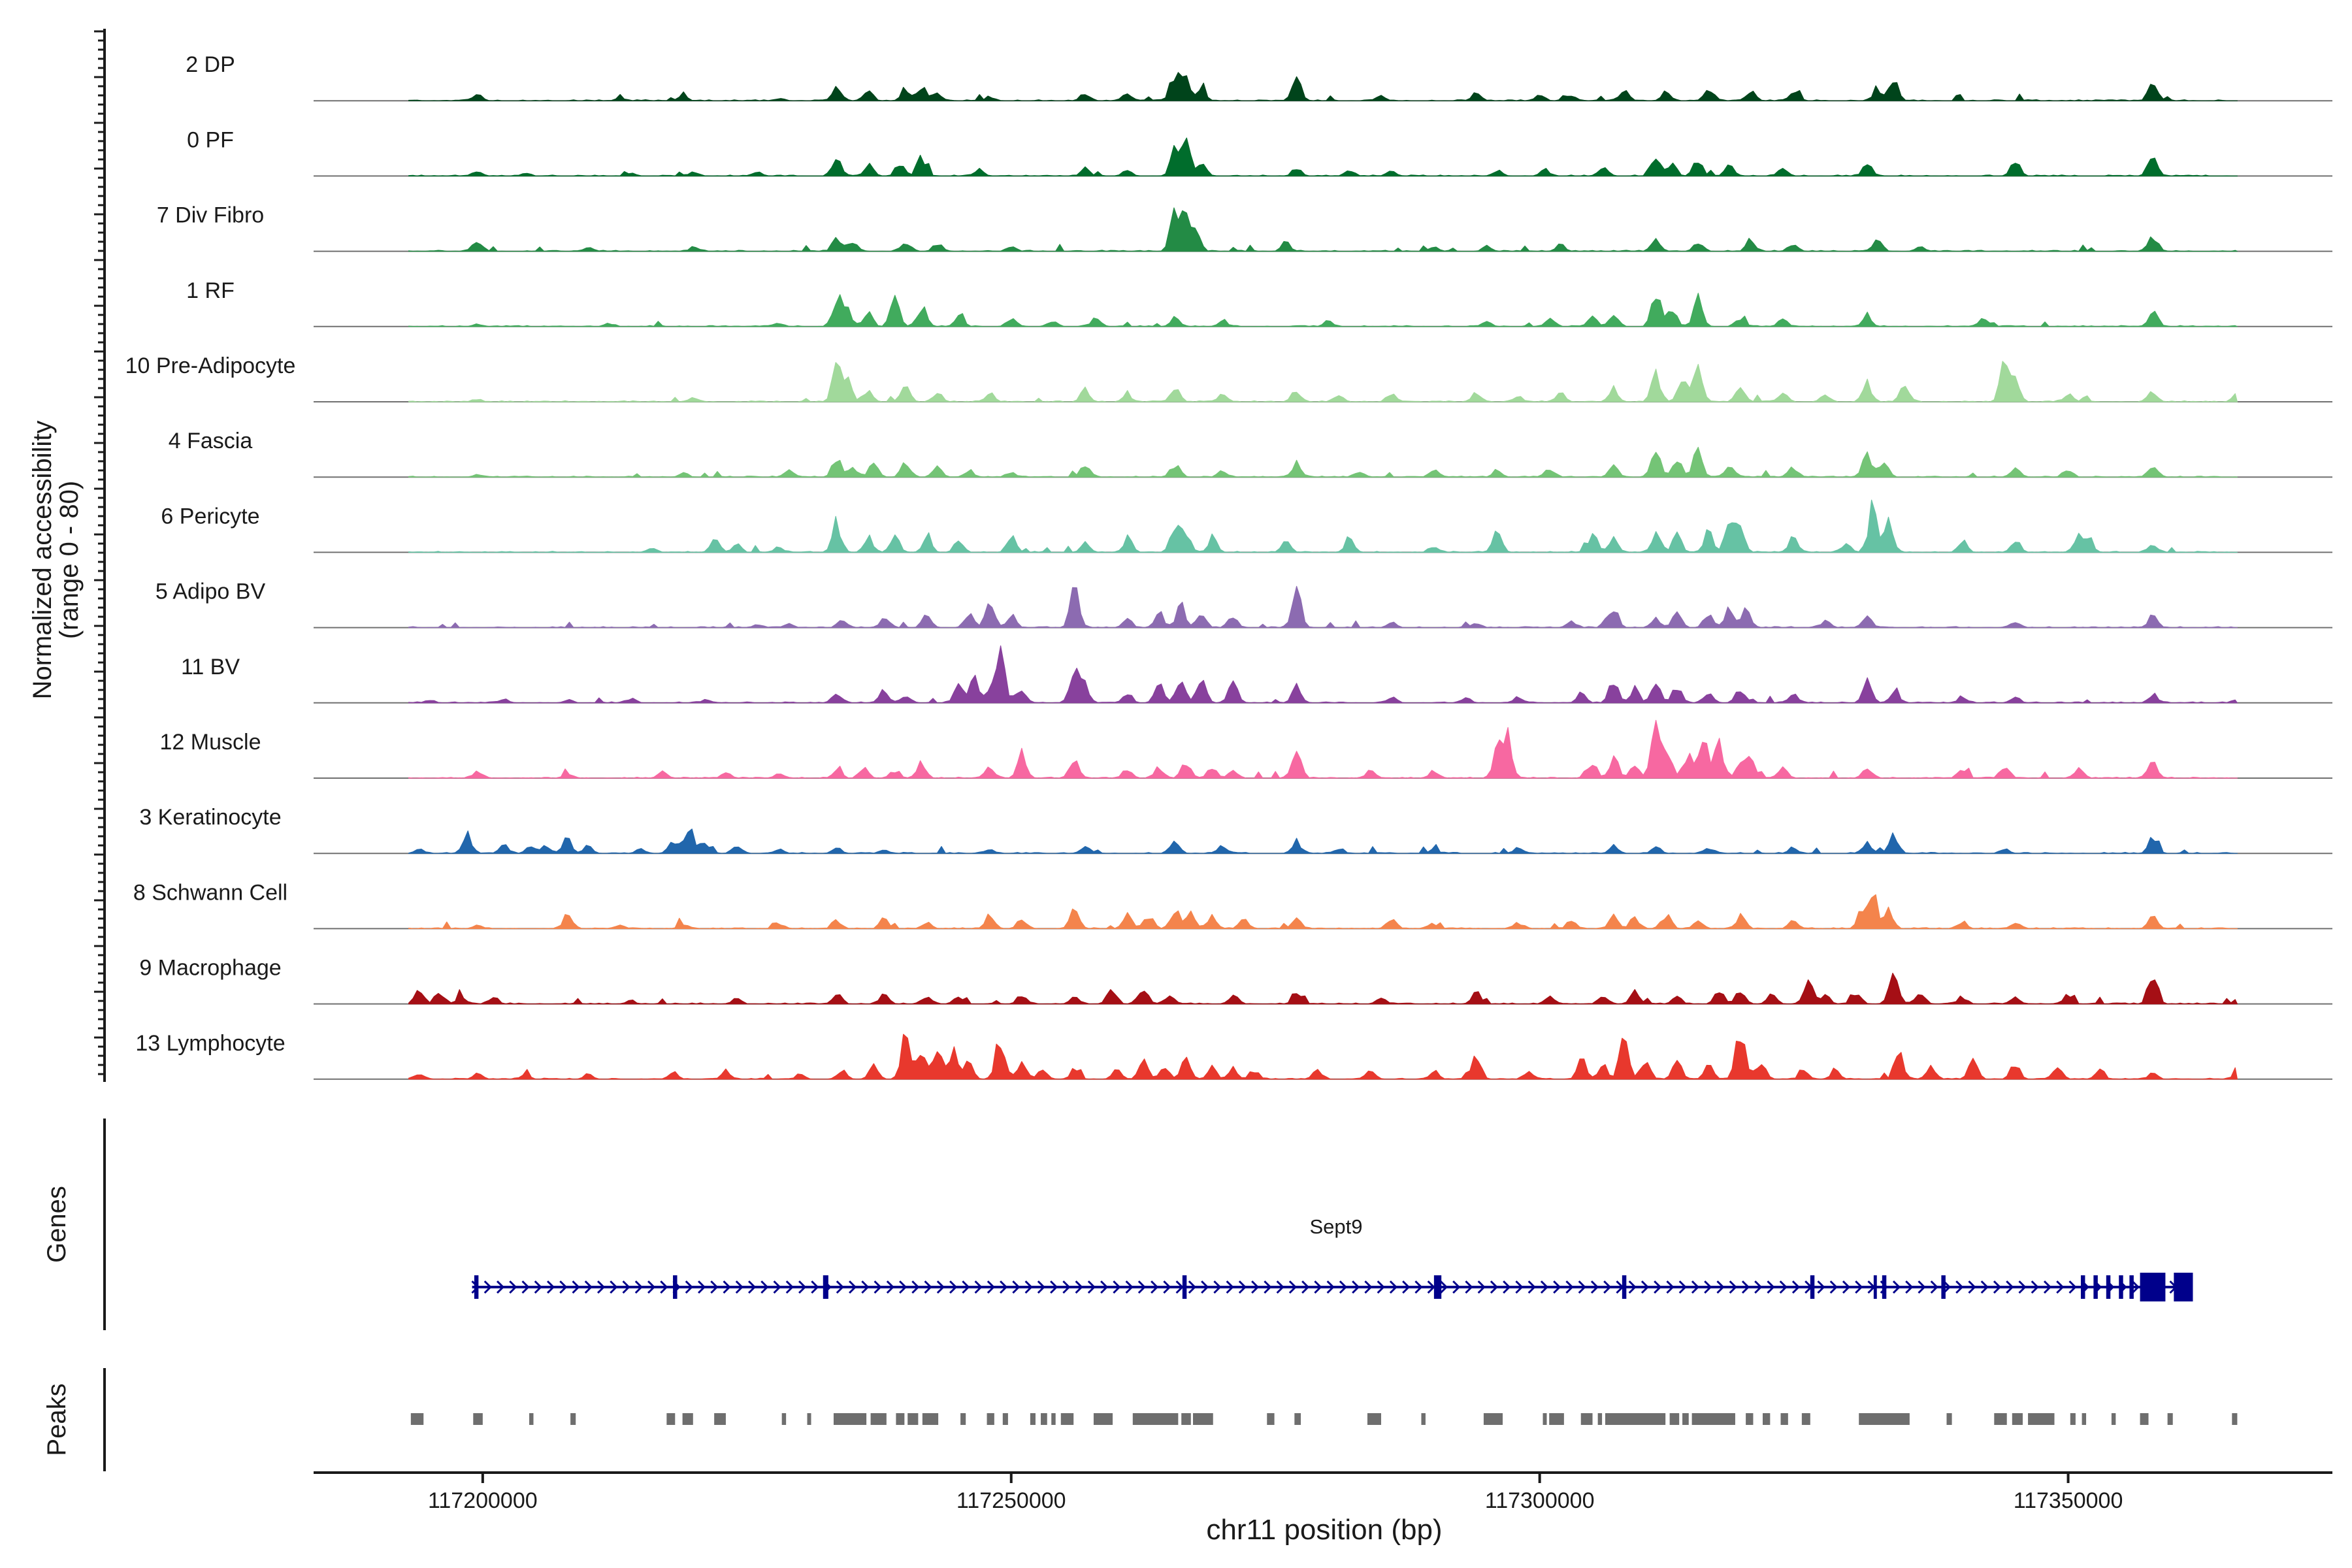 The width and height of the screenshot is (2352, 1568). Describe the element at coordinates (210, 139) in the screenshot. I see `track-label-0-pf: 0 PF` at that location.